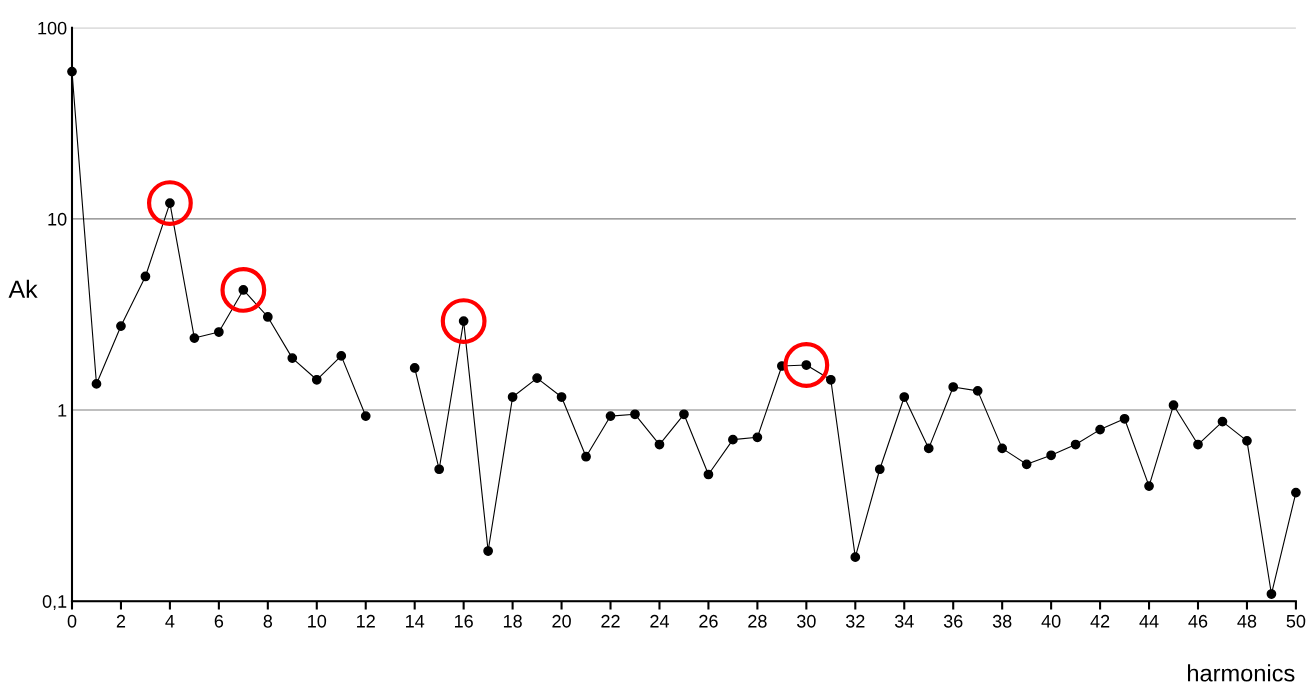 This screenshot has width=1309, height=695. Describe the element at coordinates (953, 621) in the screenshot. I see `x-tick-label: 36` at that location.